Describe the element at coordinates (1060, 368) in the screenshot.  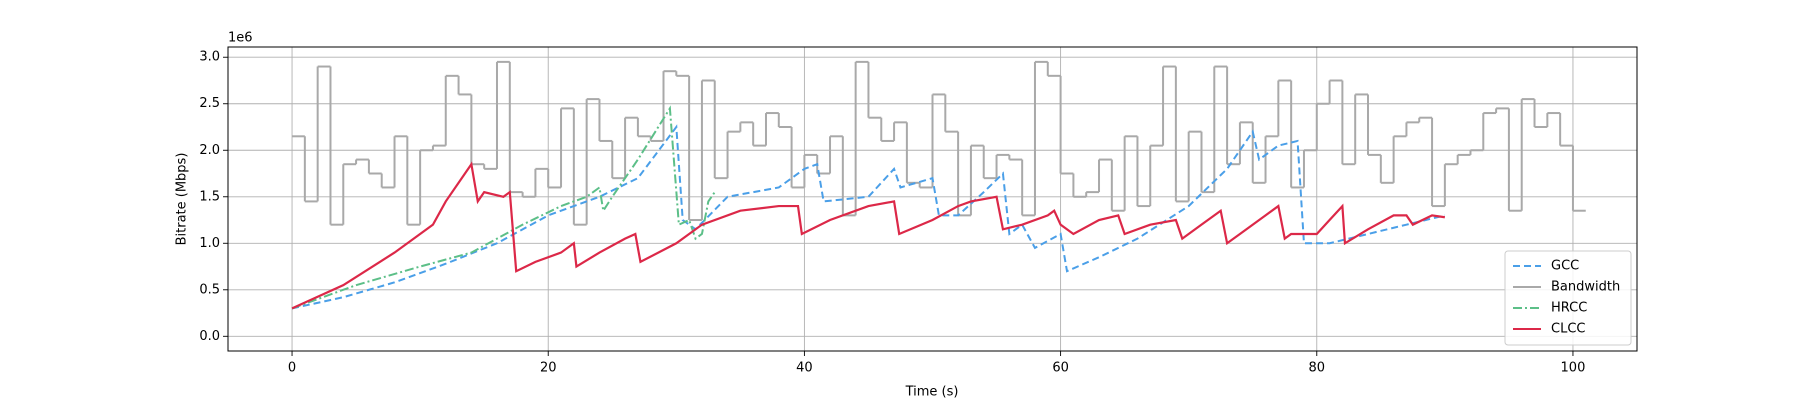
I see `x-tick-label: 60` at that location.